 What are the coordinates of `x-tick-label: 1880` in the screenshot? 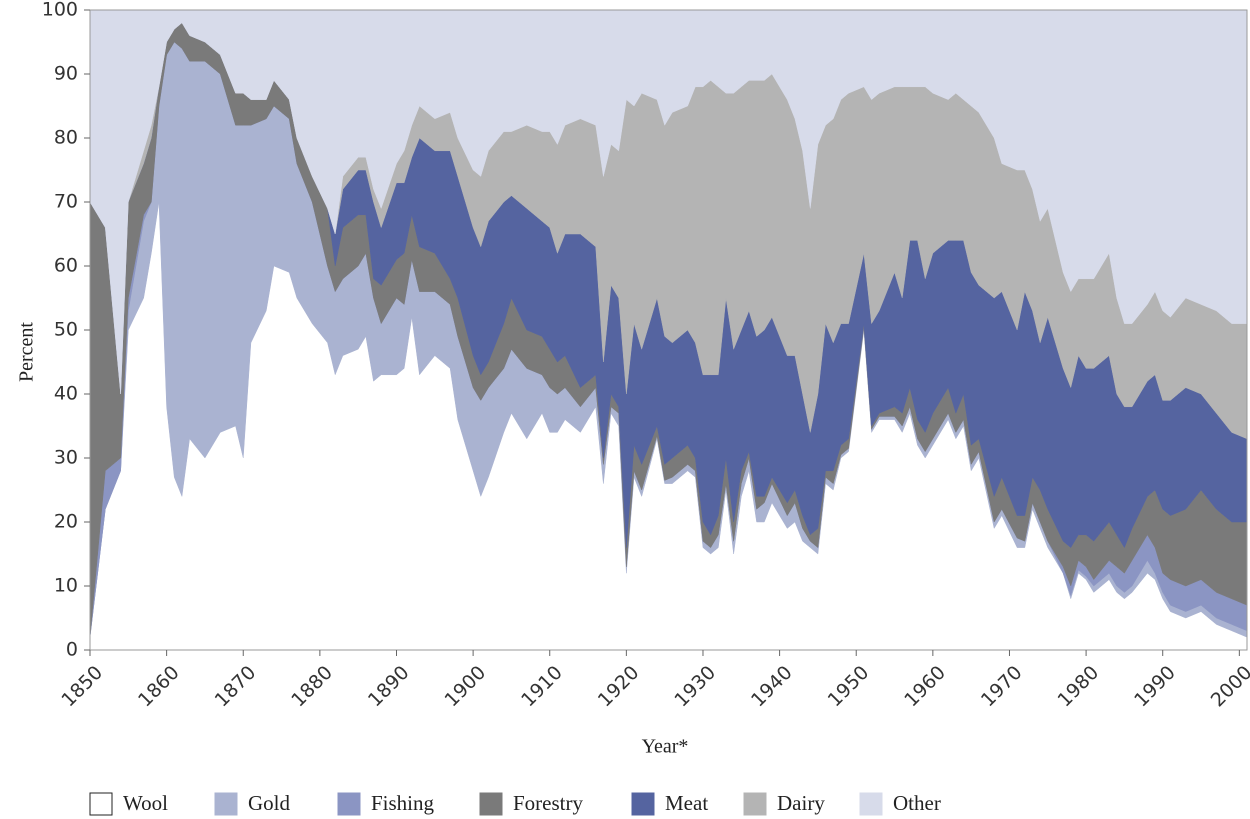 It's located at (312, 687).